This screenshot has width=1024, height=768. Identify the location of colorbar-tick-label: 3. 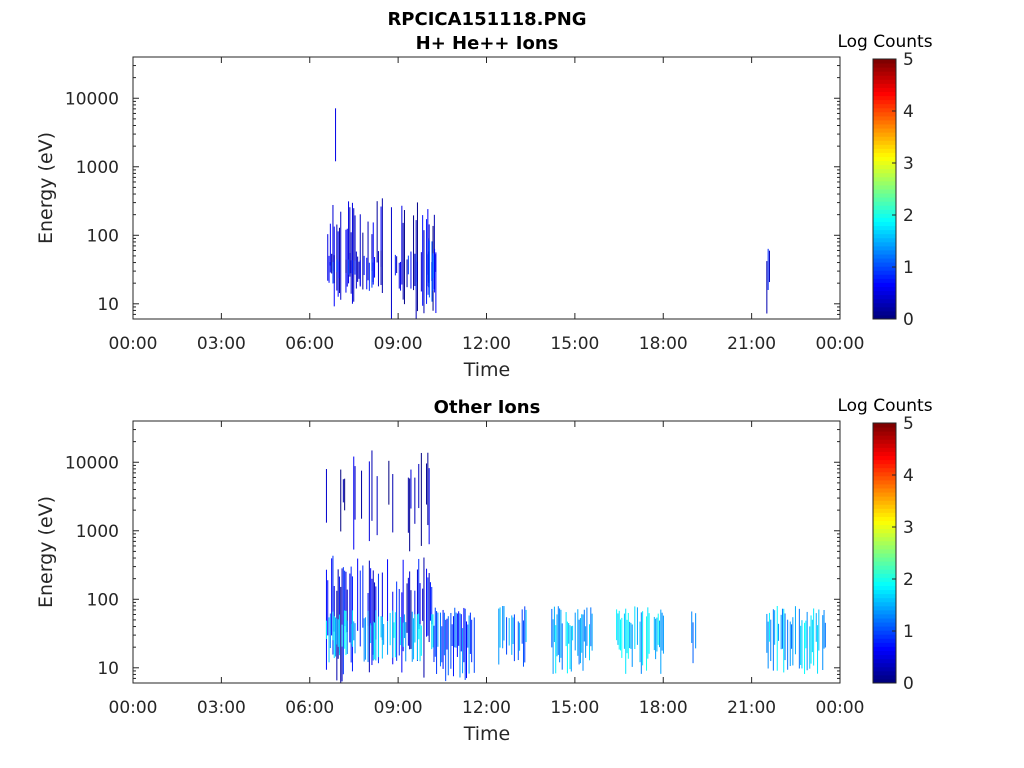
(908, 528).